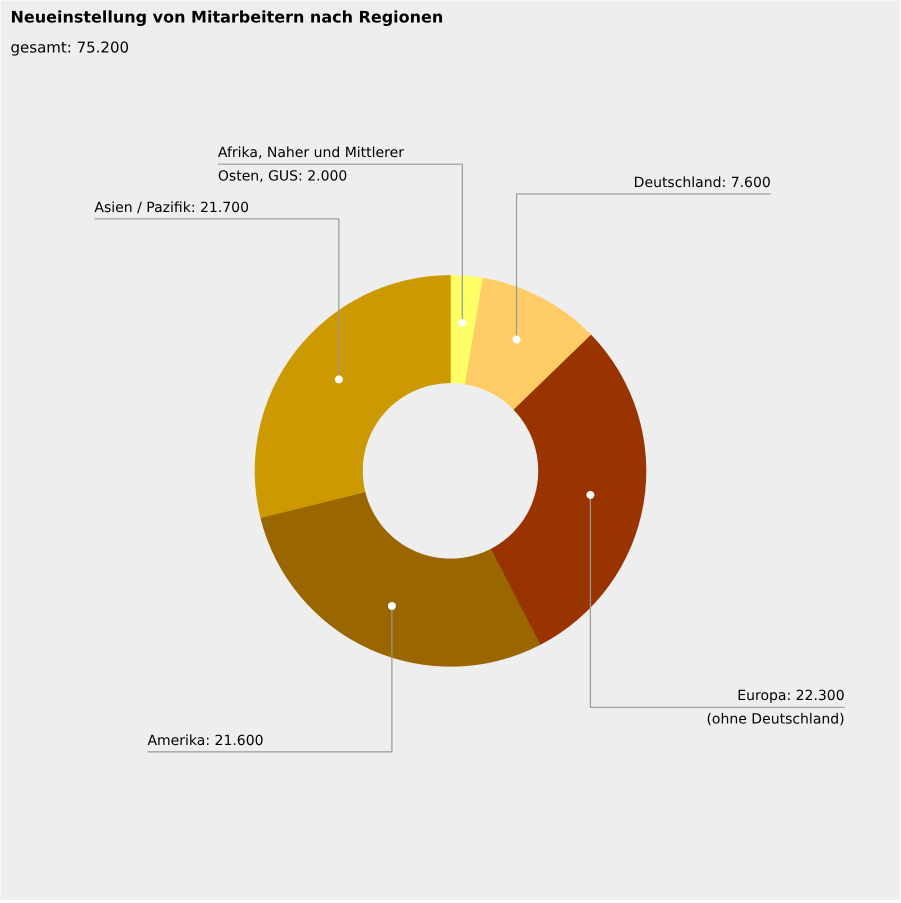  Describe the element at coordinates (775, 708) in the screenshot. I see `slice-label: Europa: 22.300 (ohne Deutschland)` at that location.